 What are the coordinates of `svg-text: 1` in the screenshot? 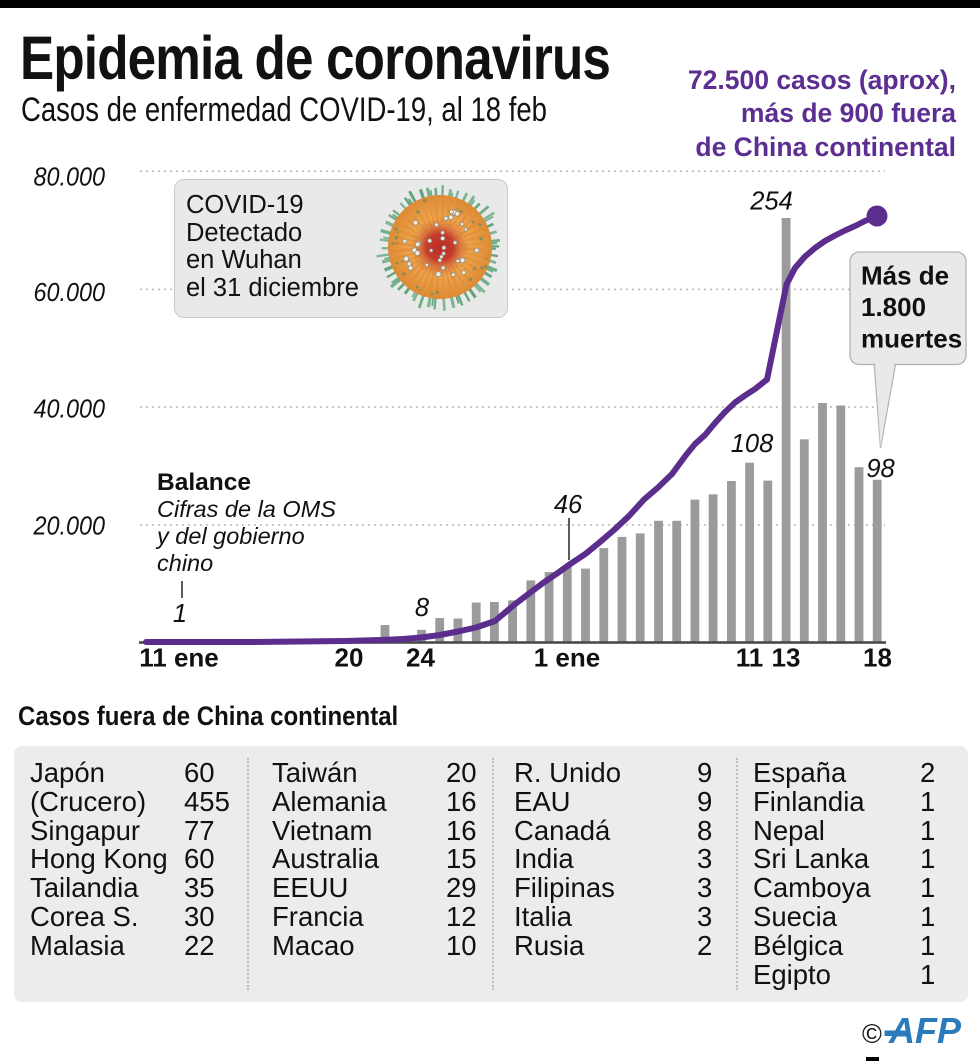 It's located at (180, 614).